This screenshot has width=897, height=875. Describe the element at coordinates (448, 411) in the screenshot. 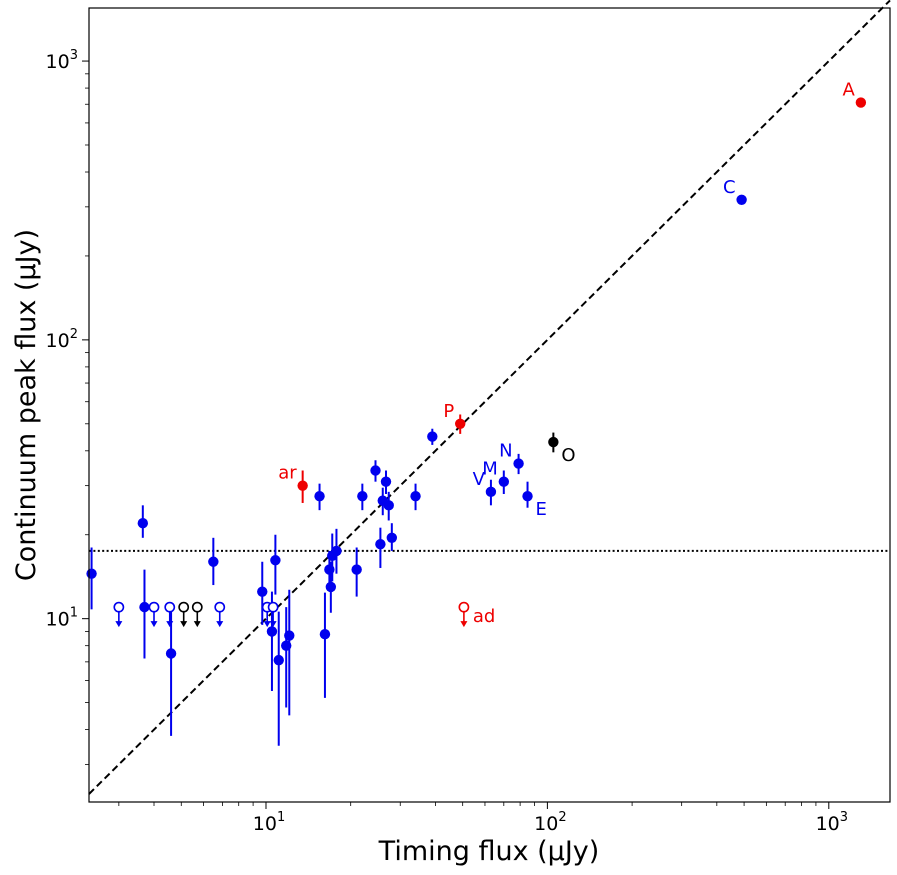

I see `point-label: P` at that location.